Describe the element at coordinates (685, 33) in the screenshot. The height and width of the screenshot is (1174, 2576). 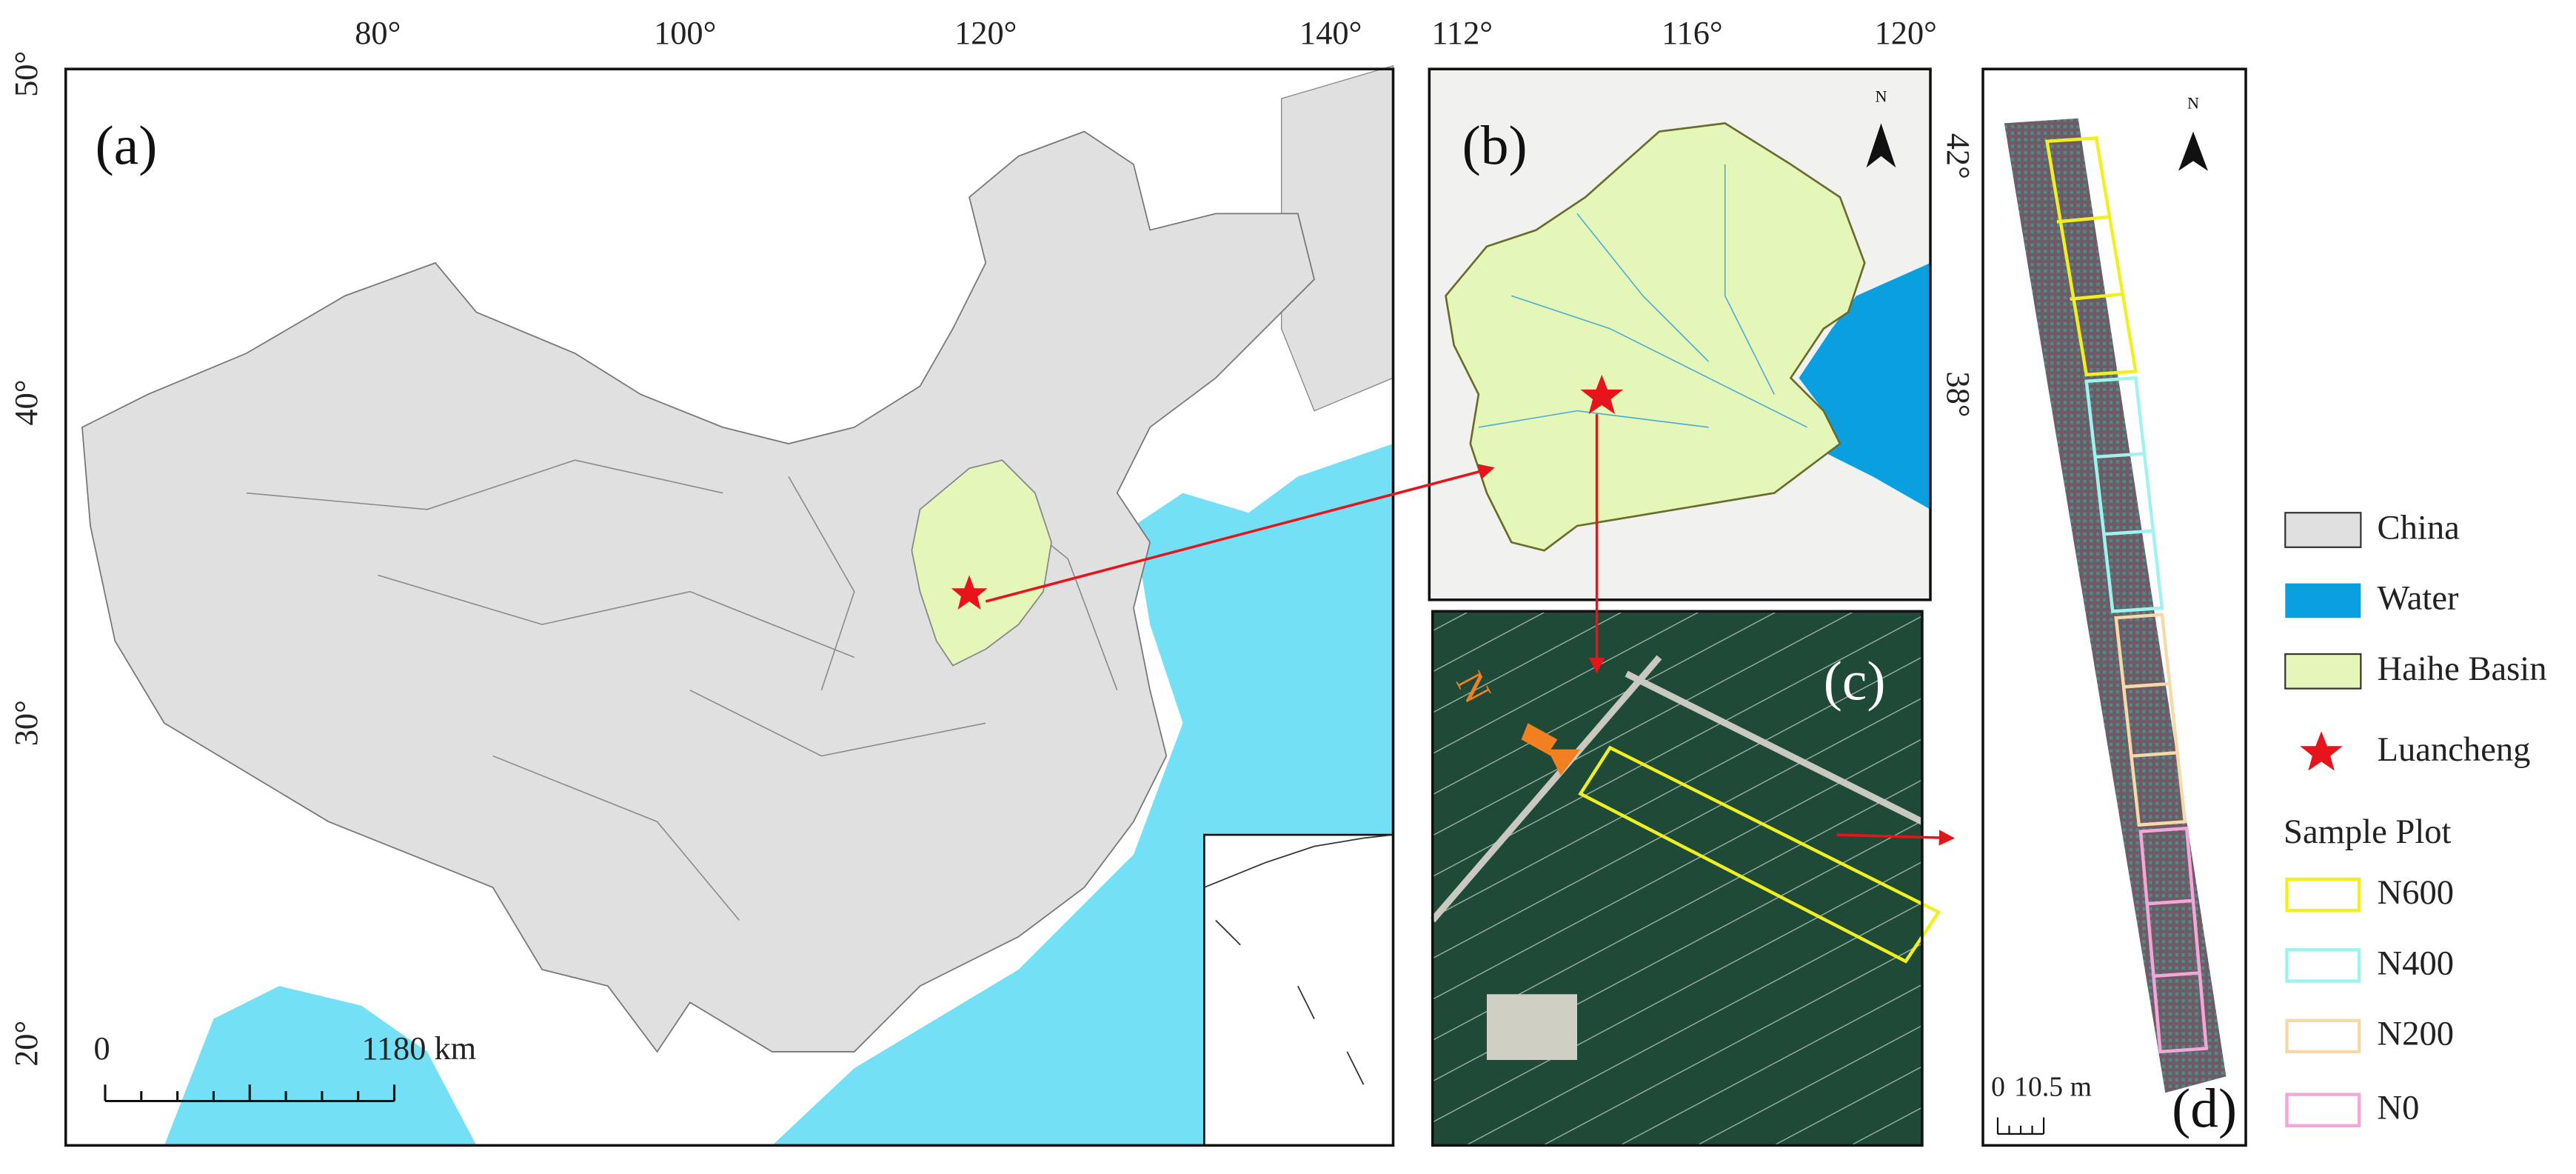
I see `longitude-label: 100°` at that location.